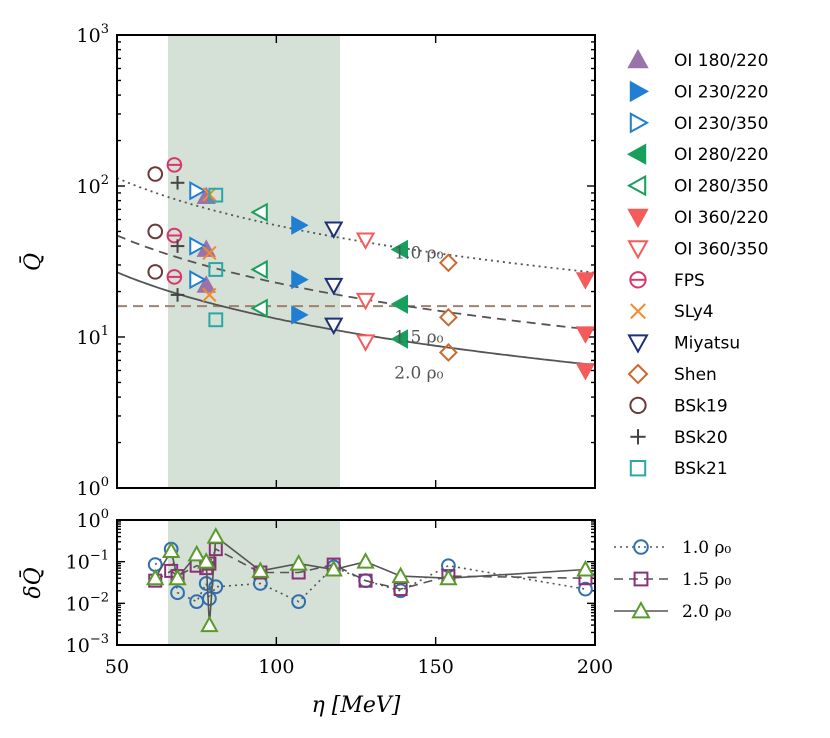 This screenshot has width=830, height=738. I want to click on bottom-xtick-label: 50, so click(117, 667).